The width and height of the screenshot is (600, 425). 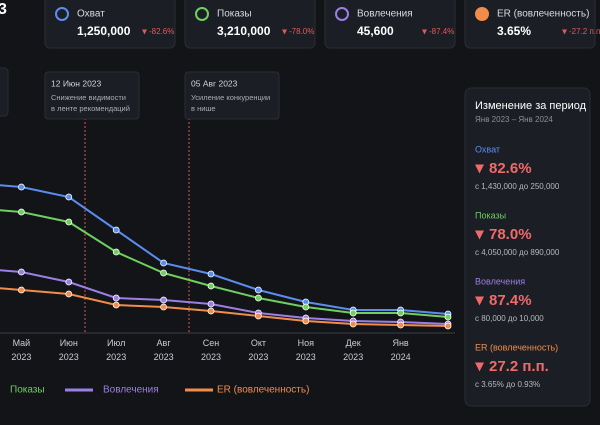 What do you see at coordinates (203, 108) in the screenshot?
I see `annotation-text: в нише` at bounding box center [203, 108].